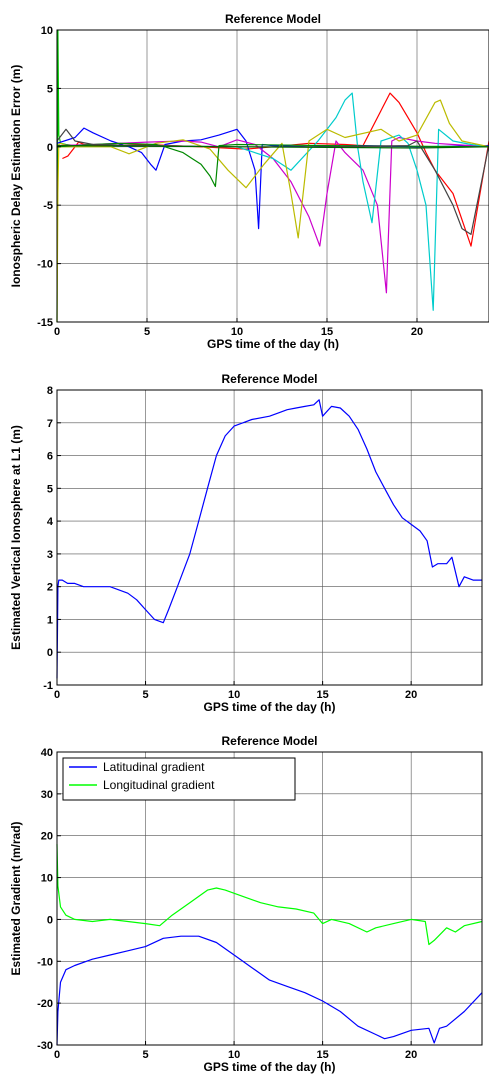 This screenshot has width=489, height=1080. What do you see at coordinates (45, 323) in the screenshot?
I see `y-tick-label: -15` at bounding box center [45, 323].